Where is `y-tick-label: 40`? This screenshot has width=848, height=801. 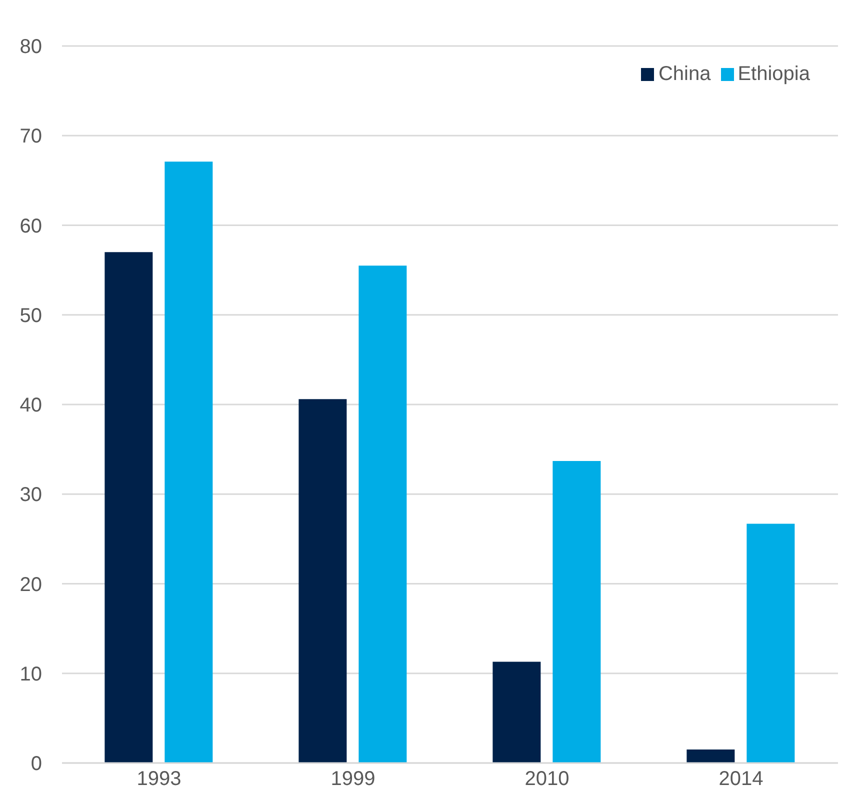
y-tick-label: 40 is located at coordinates (31, 405).